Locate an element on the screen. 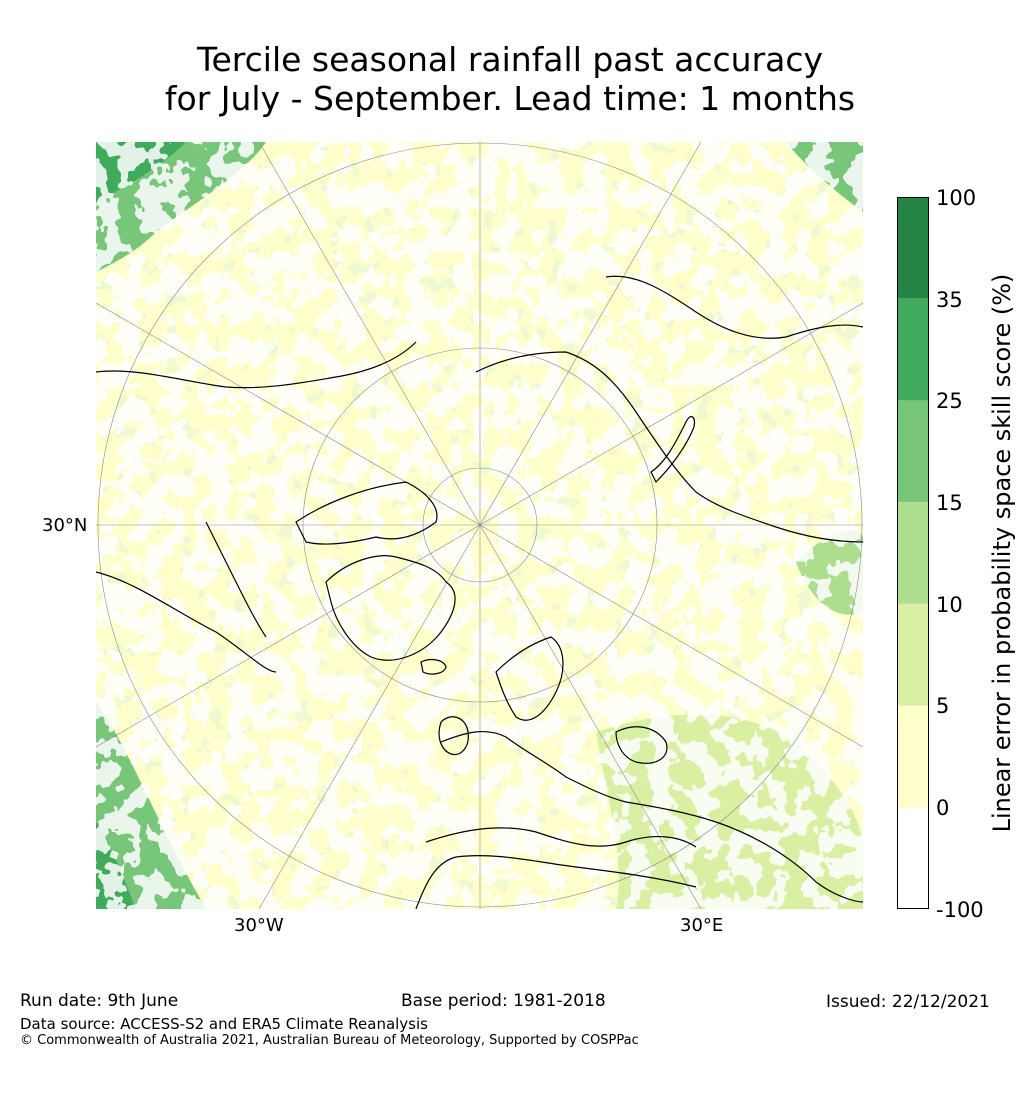  chart-title-line1: Tercile seasonal rainfall past accuracy is located at coordinates (510, 59).